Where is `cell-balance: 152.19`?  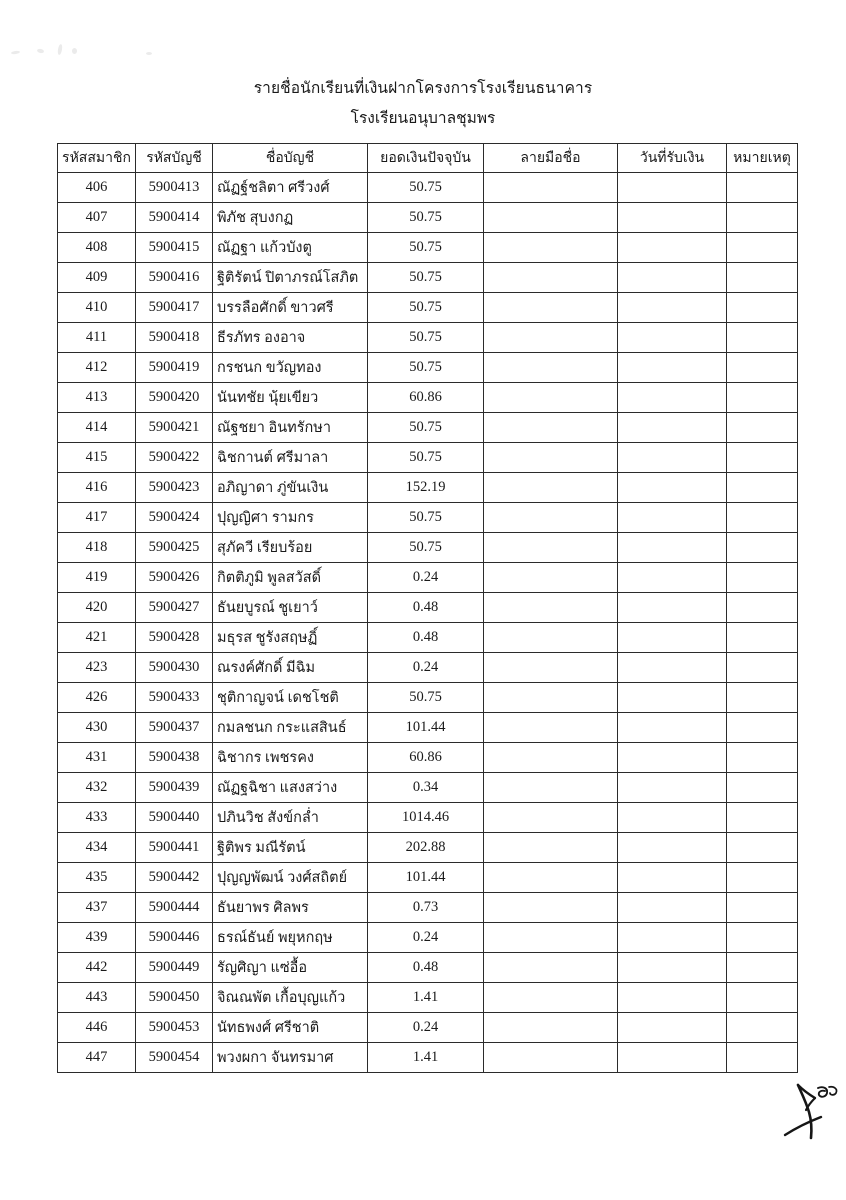 cell-balance: 152.19 is located at coordinates (425, 487).